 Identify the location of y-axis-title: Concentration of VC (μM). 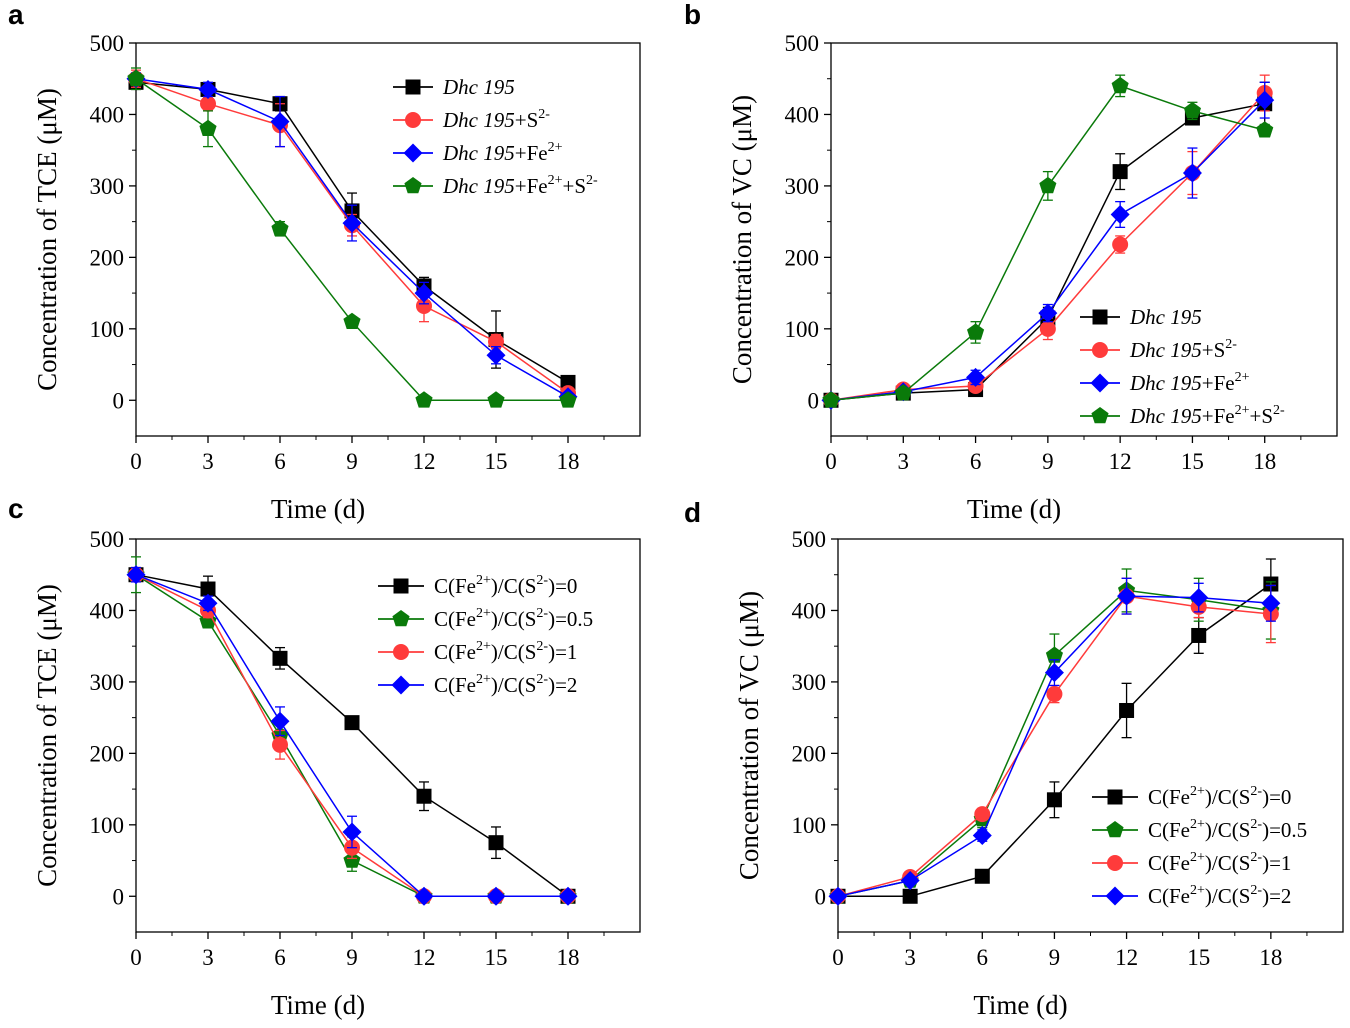
(749, 735).